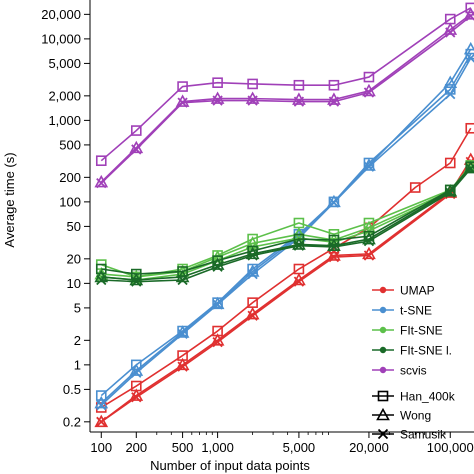  Describe the element at coordinates (416, 311) in the screenshot. I see `legend-label: t-SNE` at that location.